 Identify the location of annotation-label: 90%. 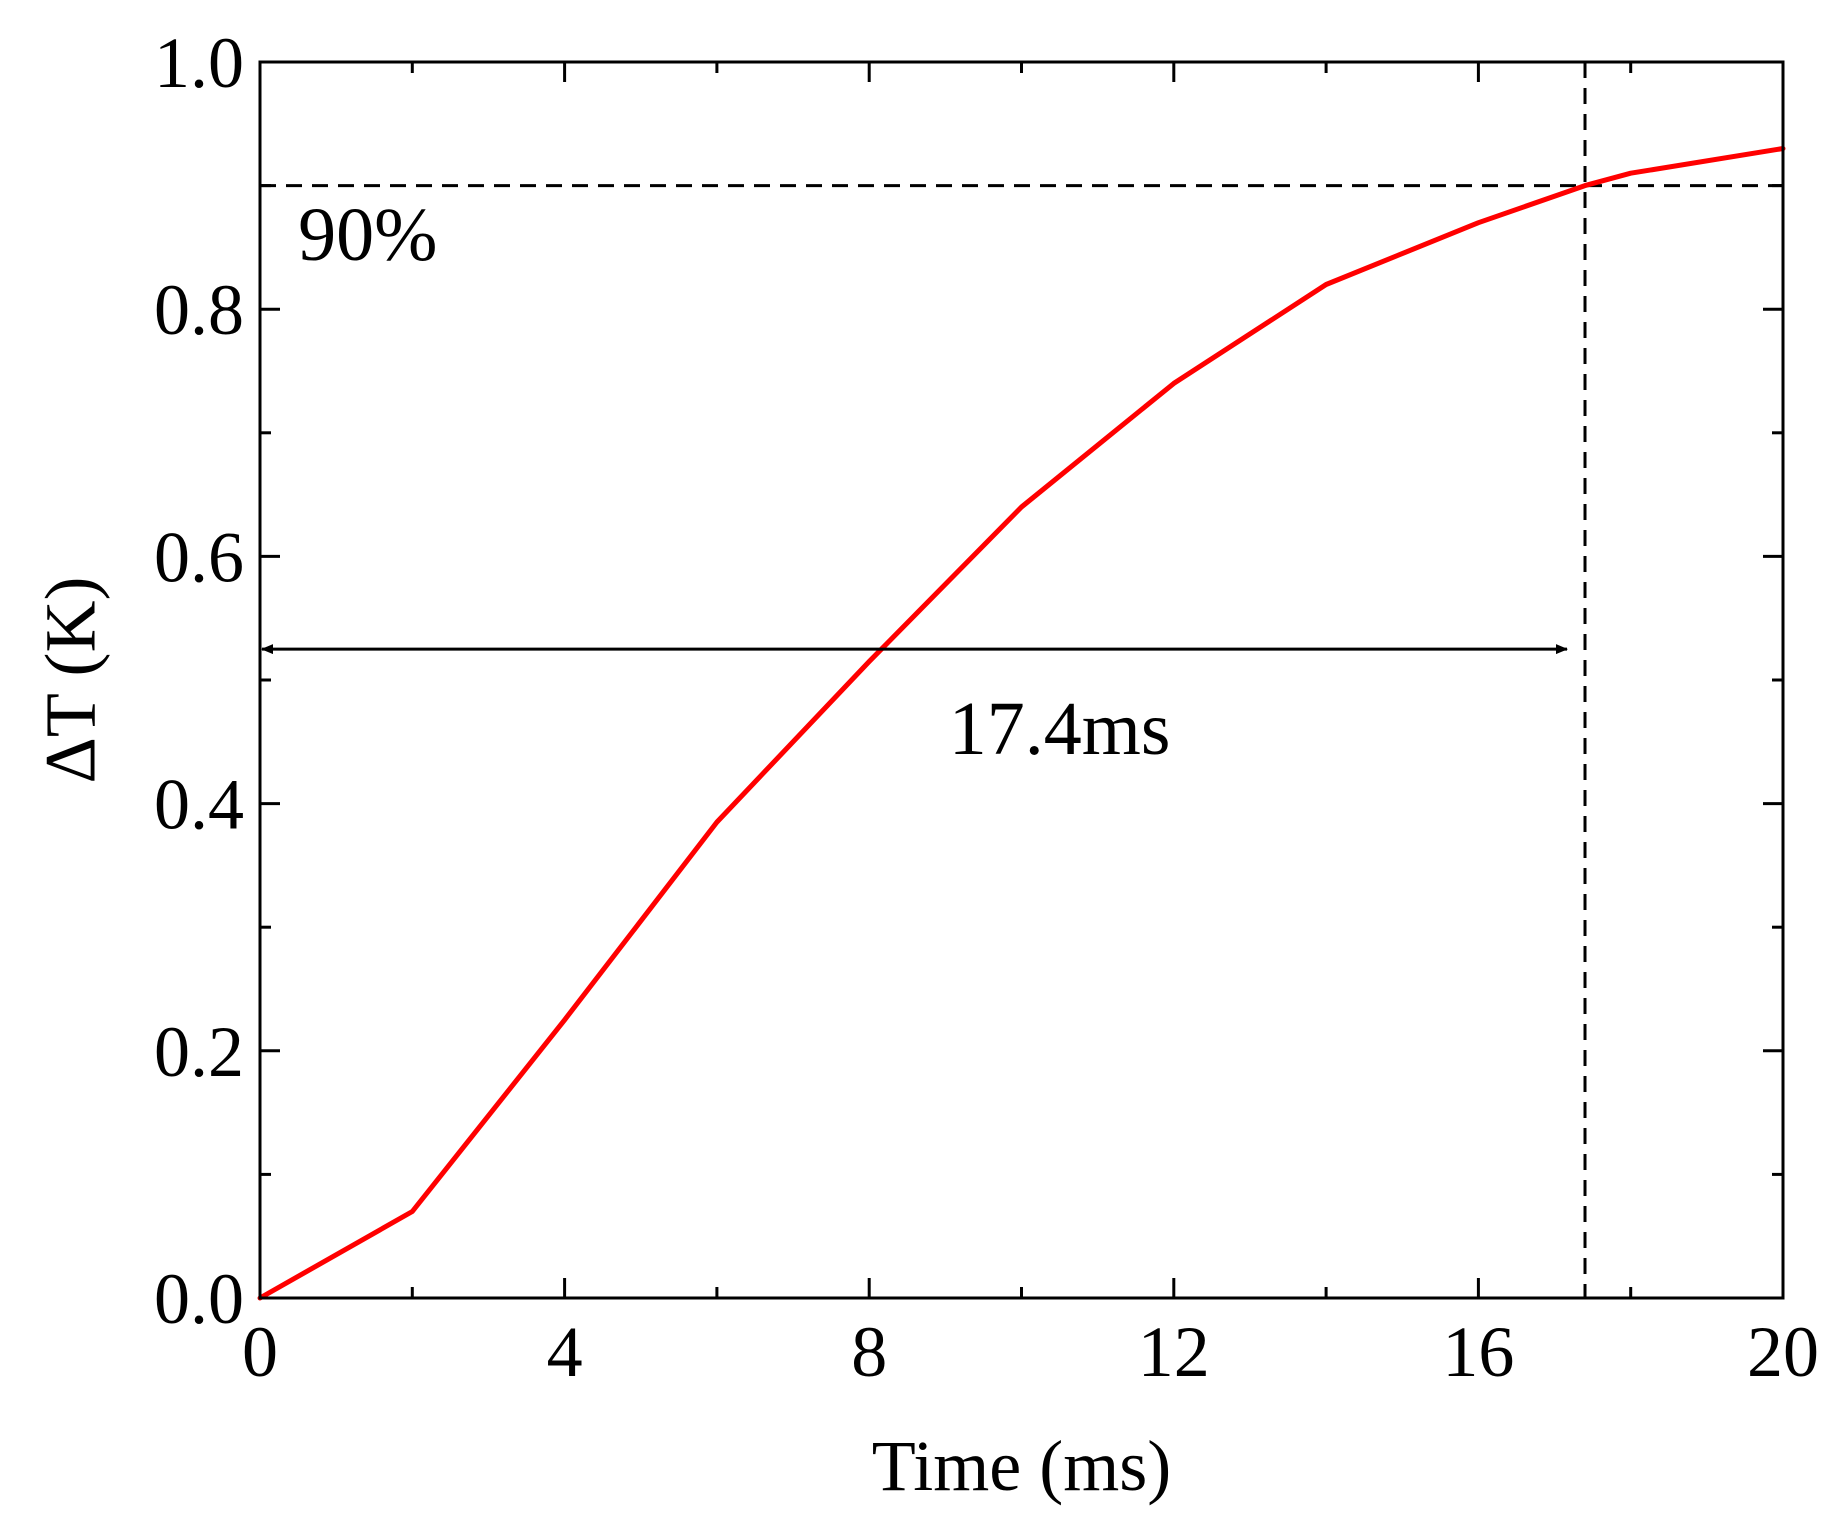
(367, 235).